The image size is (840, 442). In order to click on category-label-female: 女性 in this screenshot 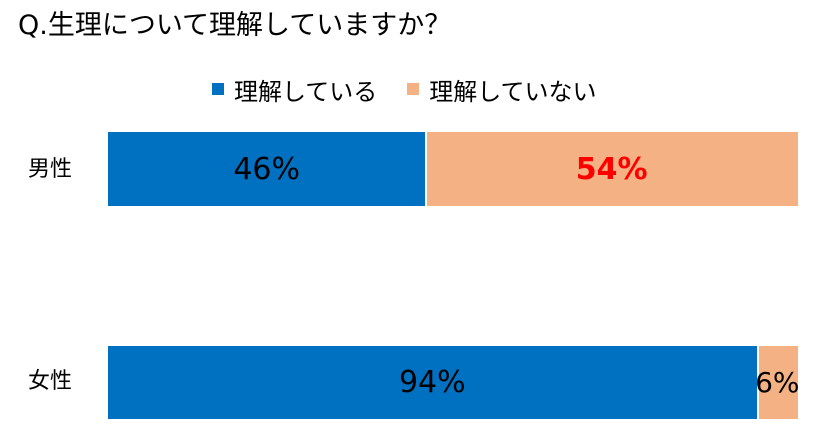, I will do `click(50, 381)`.